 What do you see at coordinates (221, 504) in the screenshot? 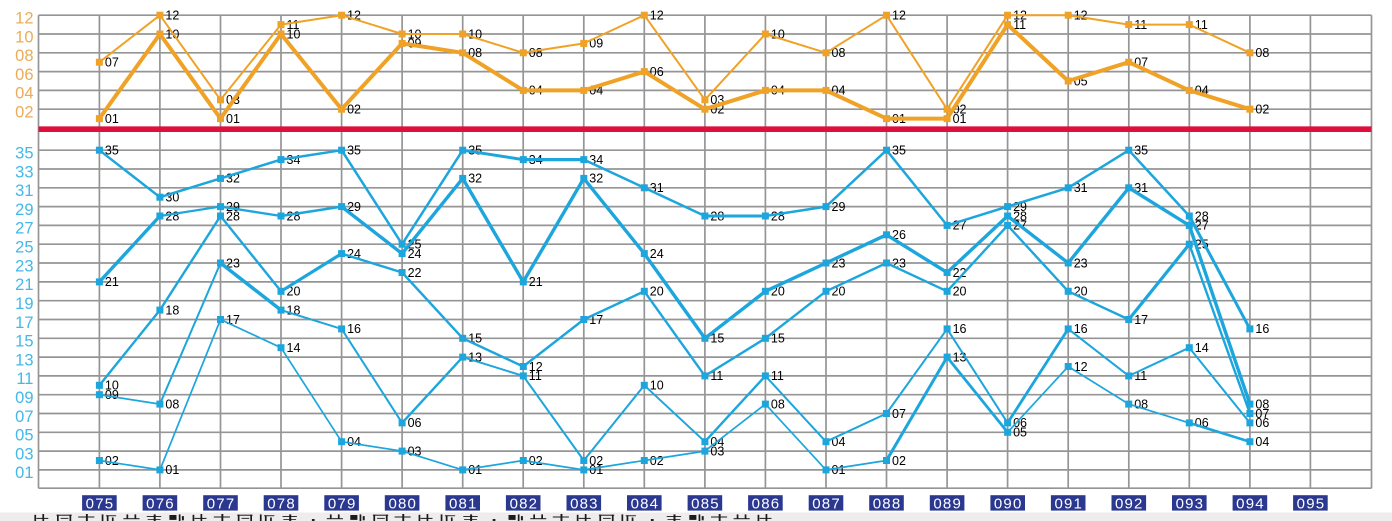
I see `svg-text: 077` at bounding box center [221, 504].